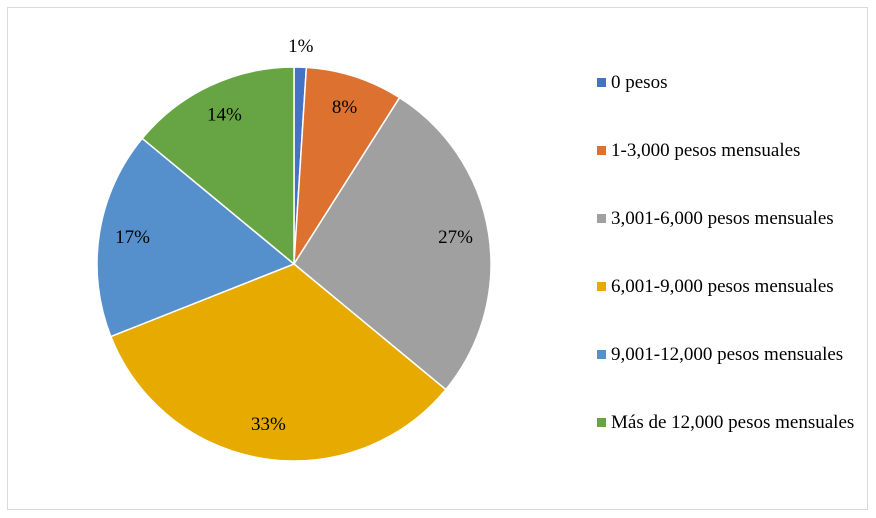 Image resolution: width=876 pixels, height=518 pixels. What do you see at coordinates (706, 150) in the screenshot?
I see `legend-label: 1-3,000 pesos mensuales` at bounding box center [706, 150].